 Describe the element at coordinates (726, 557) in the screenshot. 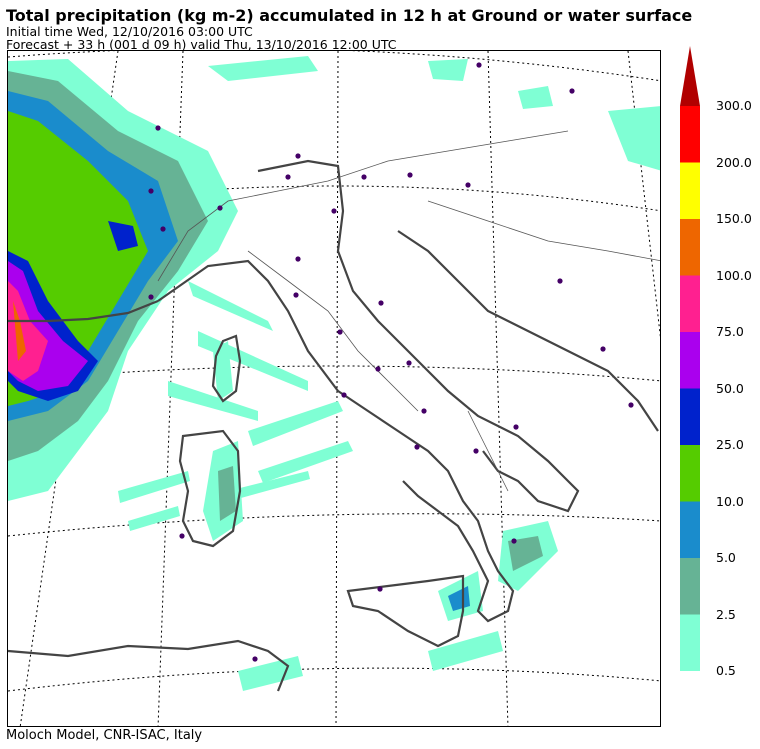

I see `colorbar-label-5.0: 5.0` at that location.